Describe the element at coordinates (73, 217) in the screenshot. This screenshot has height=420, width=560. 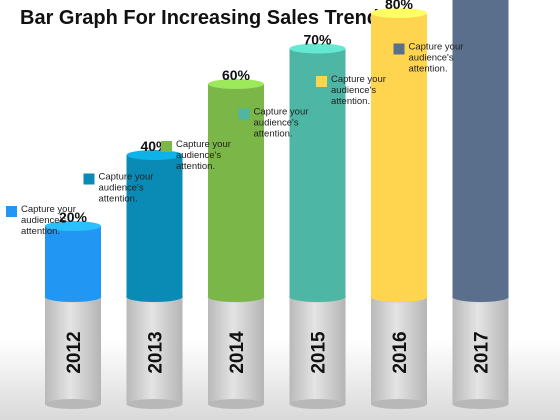
I see `bar-value-label: 20%` at that location.